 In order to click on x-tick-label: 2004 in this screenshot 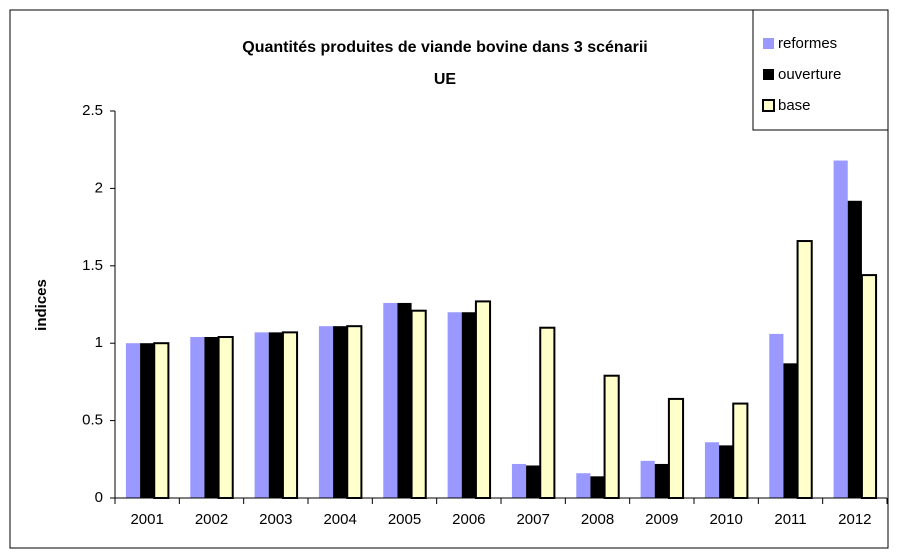, I will do `click(339, 519)`.